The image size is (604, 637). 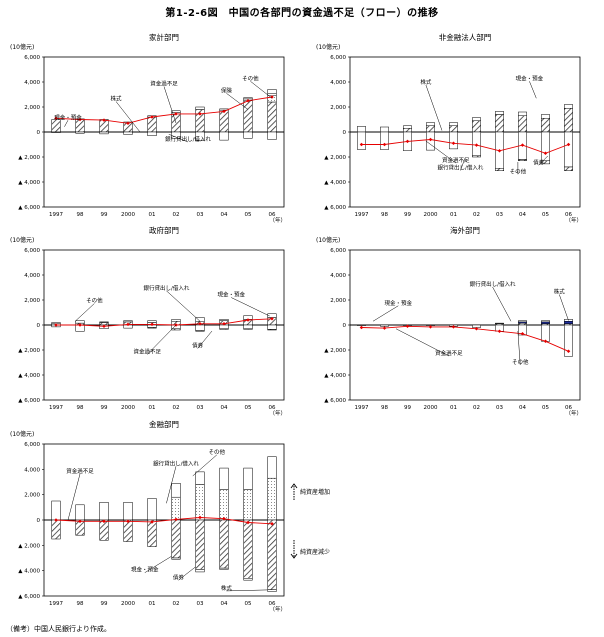 I want to click on figure-note: （備考）中国人民銀行より作成。, so click(x=58, y=629).